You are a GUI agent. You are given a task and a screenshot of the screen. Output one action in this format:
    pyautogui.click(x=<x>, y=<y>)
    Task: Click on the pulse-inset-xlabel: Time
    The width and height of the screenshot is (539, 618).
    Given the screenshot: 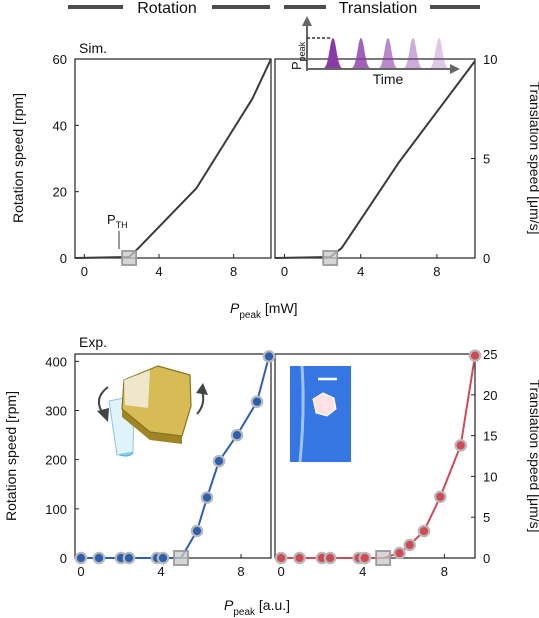 What is the action you would take?
    pyautogui.click(x=388, y=79)
    